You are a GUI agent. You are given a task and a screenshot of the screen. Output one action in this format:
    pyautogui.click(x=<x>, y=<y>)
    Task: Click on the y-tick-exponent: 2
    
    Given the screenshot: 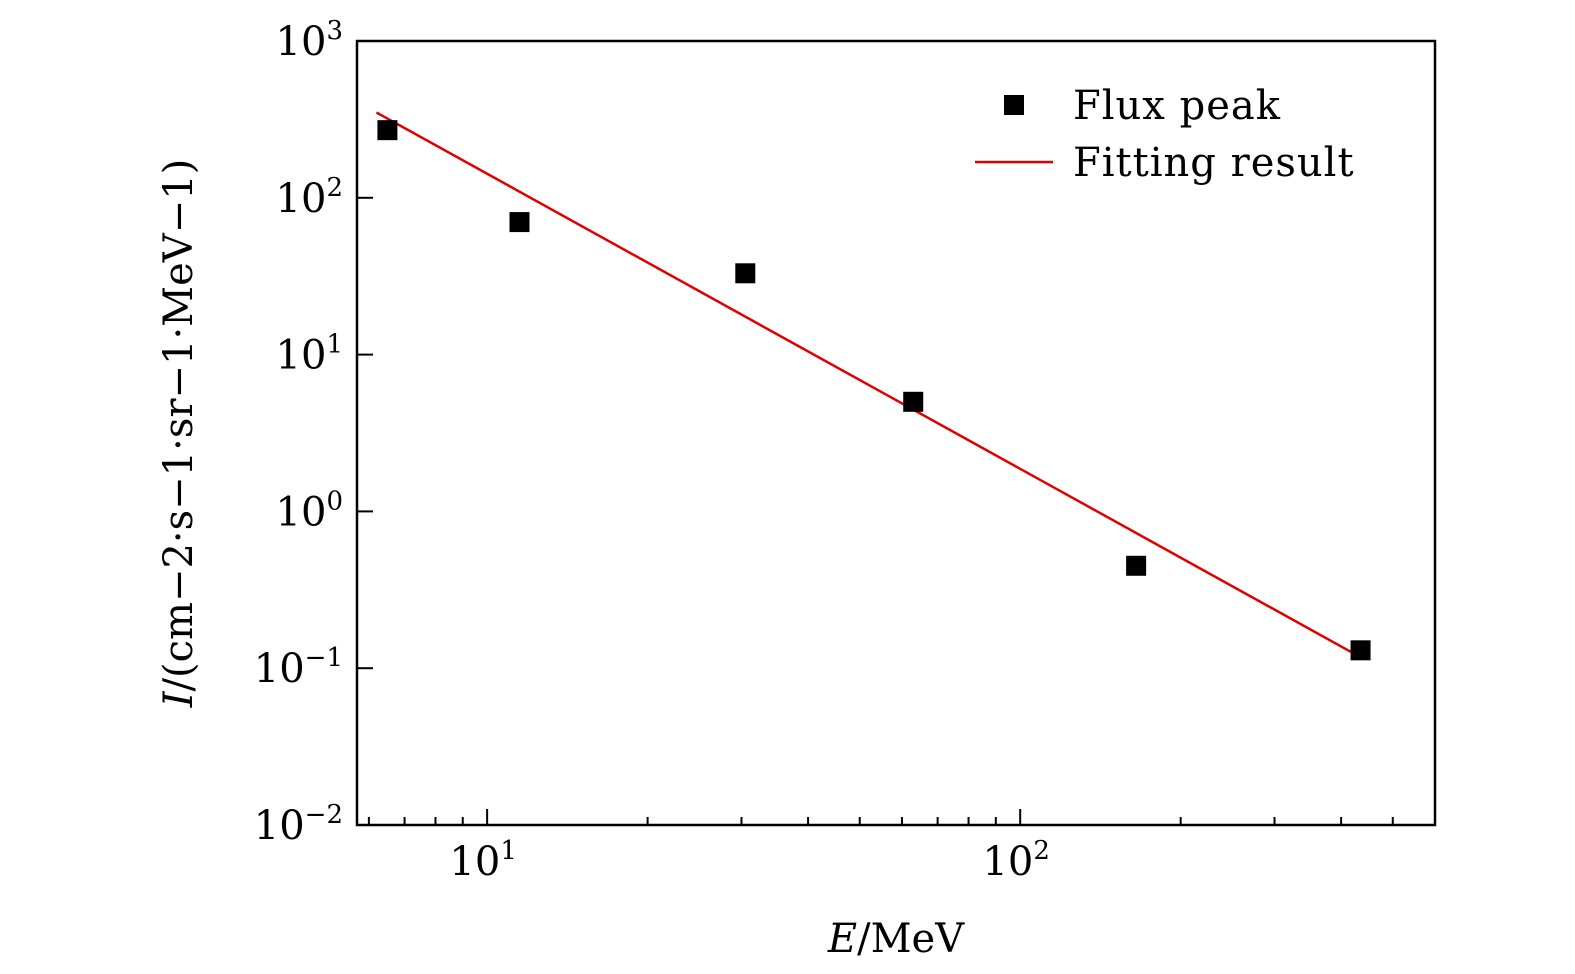 What is the action you would take?
    pyautogui.click(x=334, y=188)
    